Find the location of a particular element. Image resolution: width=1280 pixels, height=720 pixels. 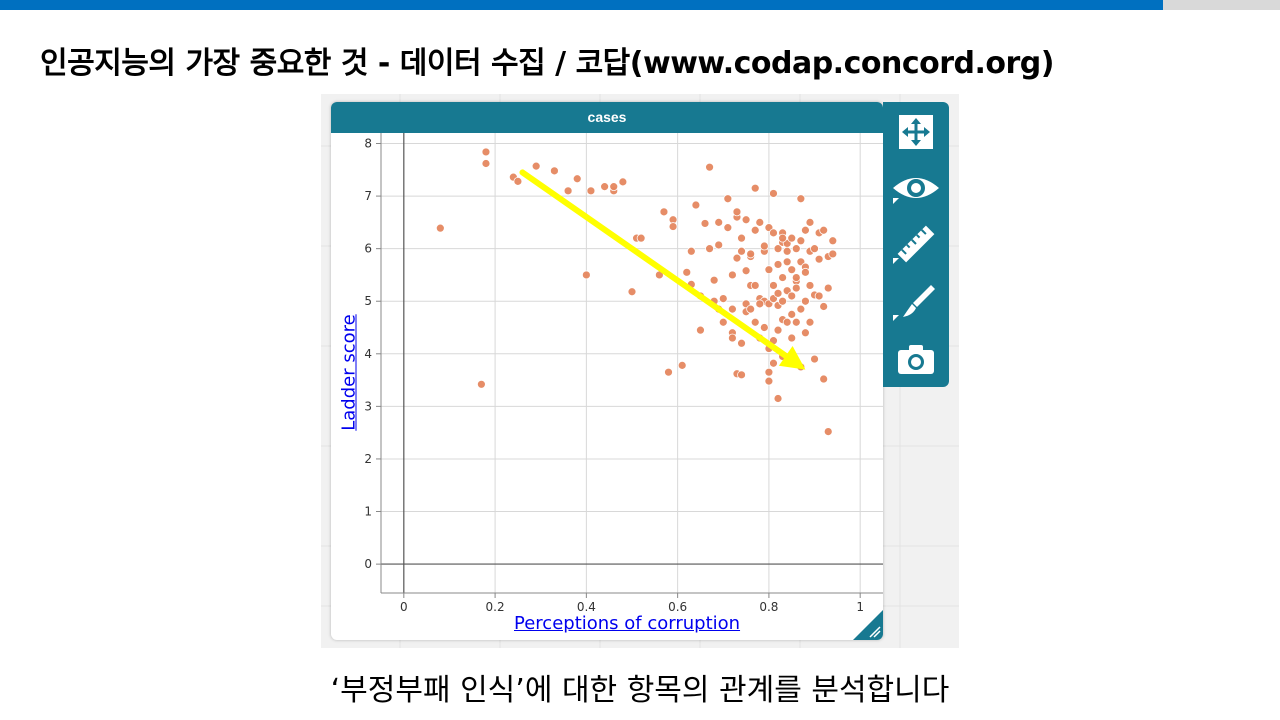

x-tick-label: 0.6 is located at coordinates (677, 607).